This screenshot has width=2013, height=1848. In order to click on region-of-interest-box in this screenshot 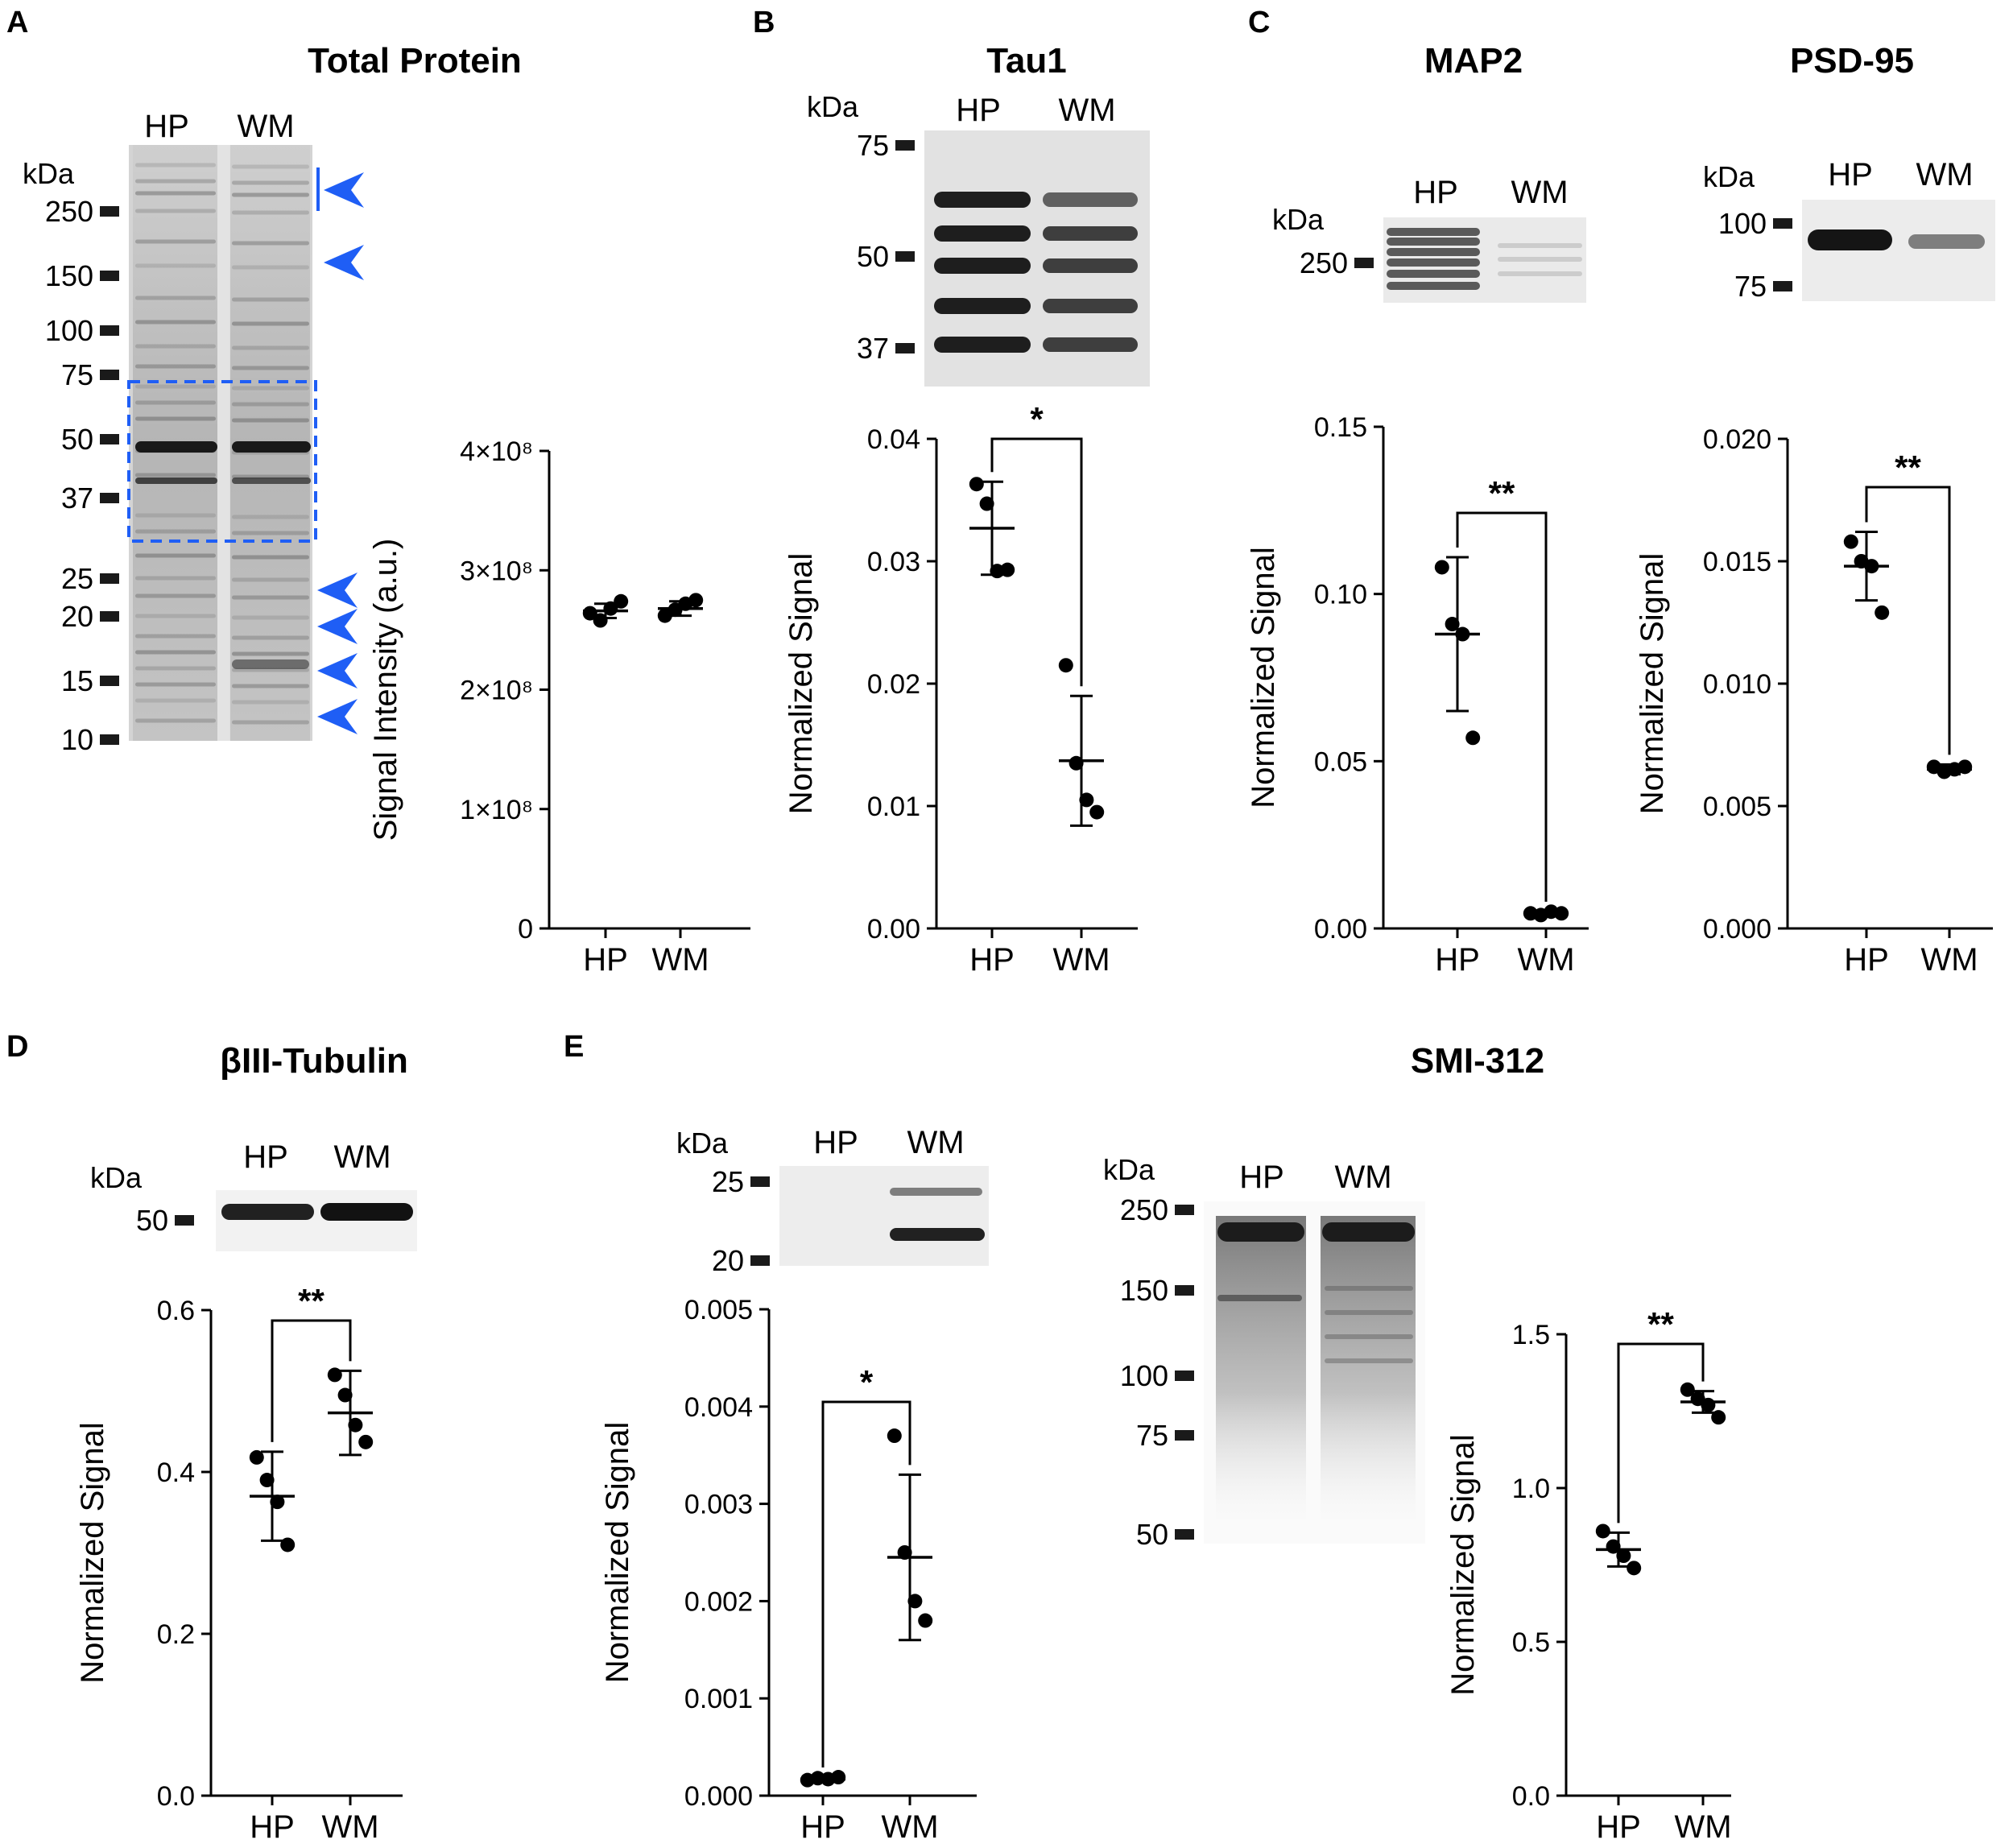, I will do `click(222, 461)`.